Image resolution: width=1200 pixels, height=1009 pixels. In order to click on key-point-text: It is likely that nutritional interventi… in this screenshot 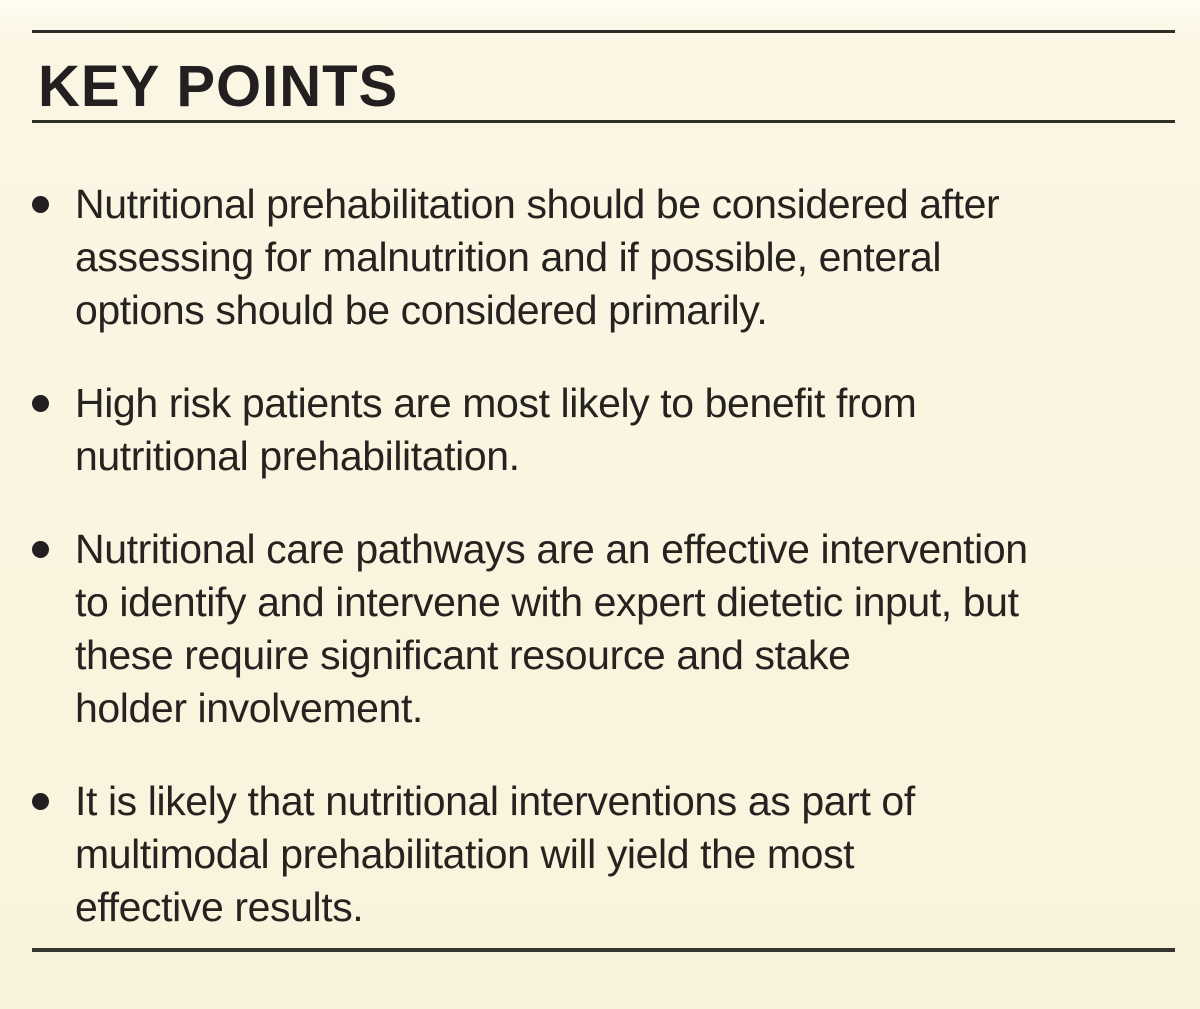, I will do `click(495, 854)`.